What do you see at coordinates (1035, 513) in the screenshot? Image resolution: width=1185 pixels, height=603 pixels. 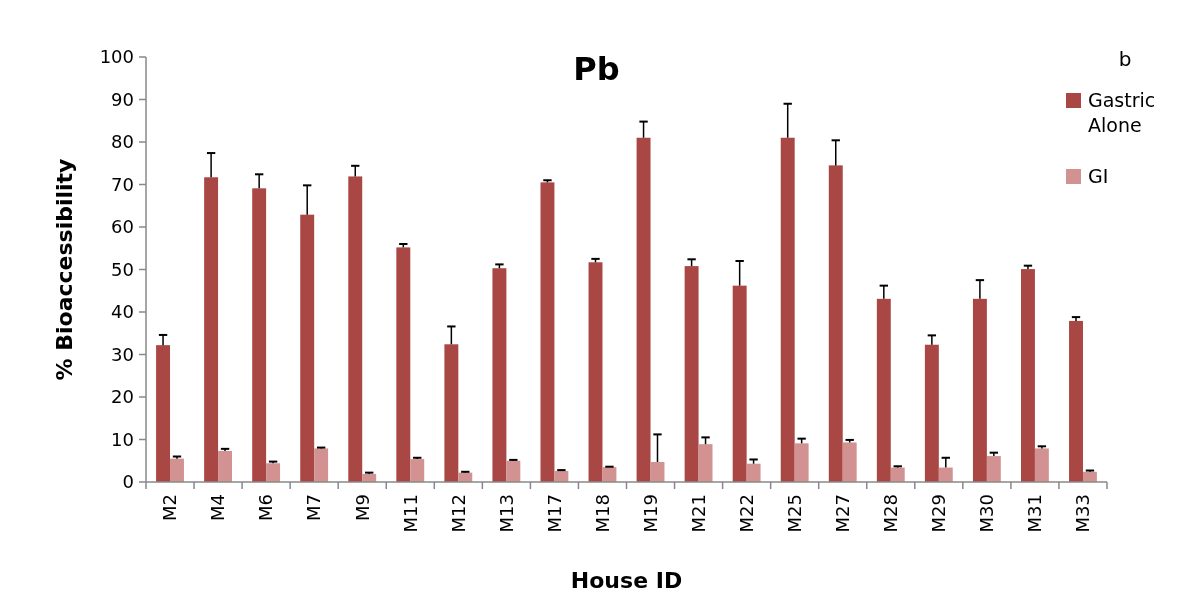 I see `x-tick-label: M31` at bounding box center [1035, 513].